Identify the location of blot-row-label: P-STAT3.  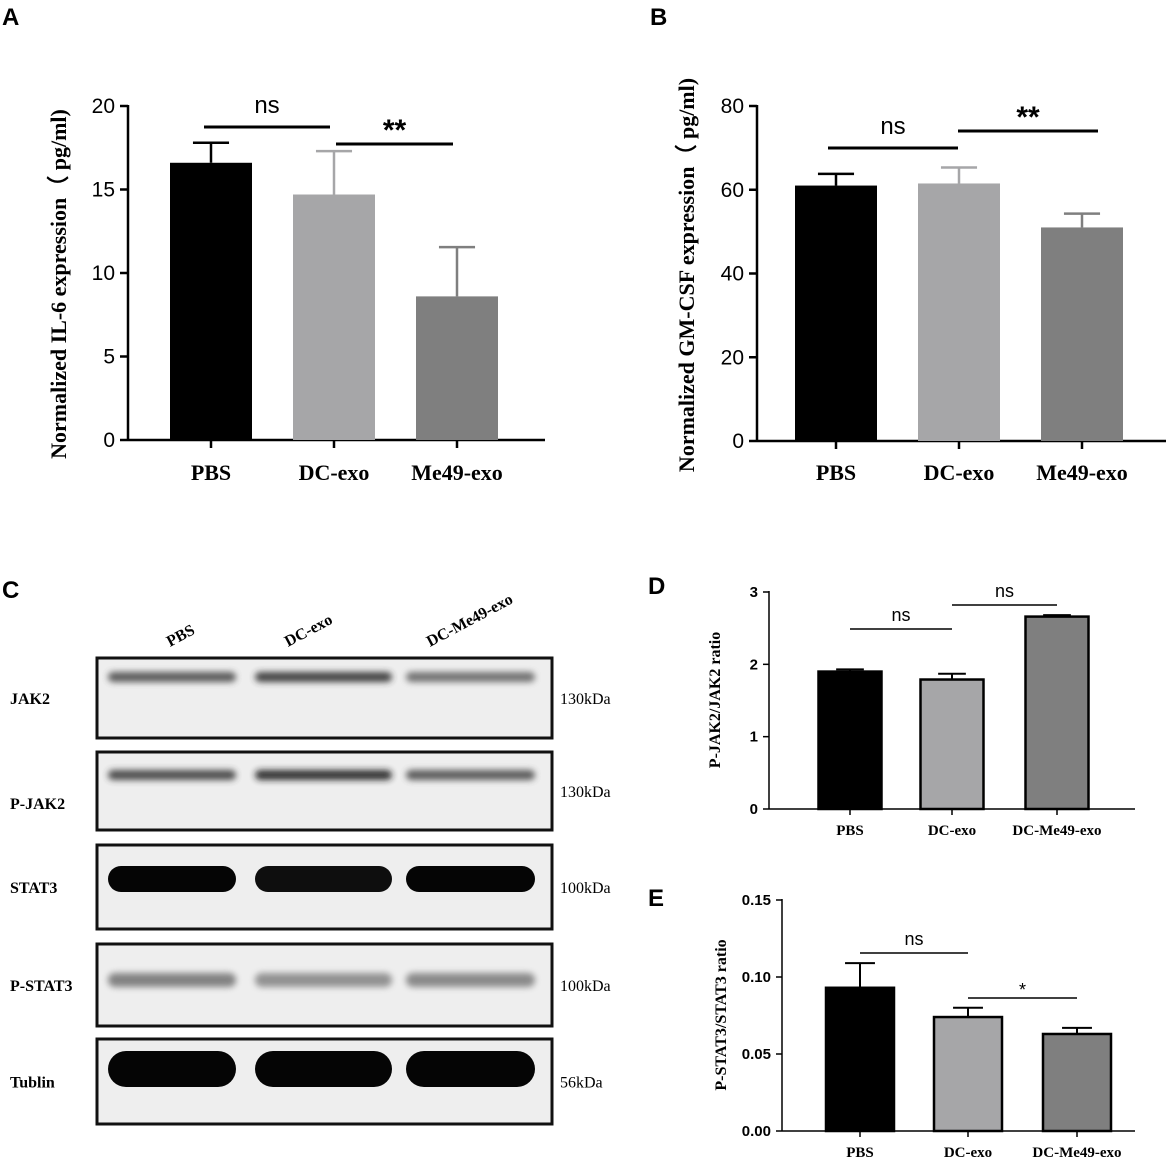
(41, 986).